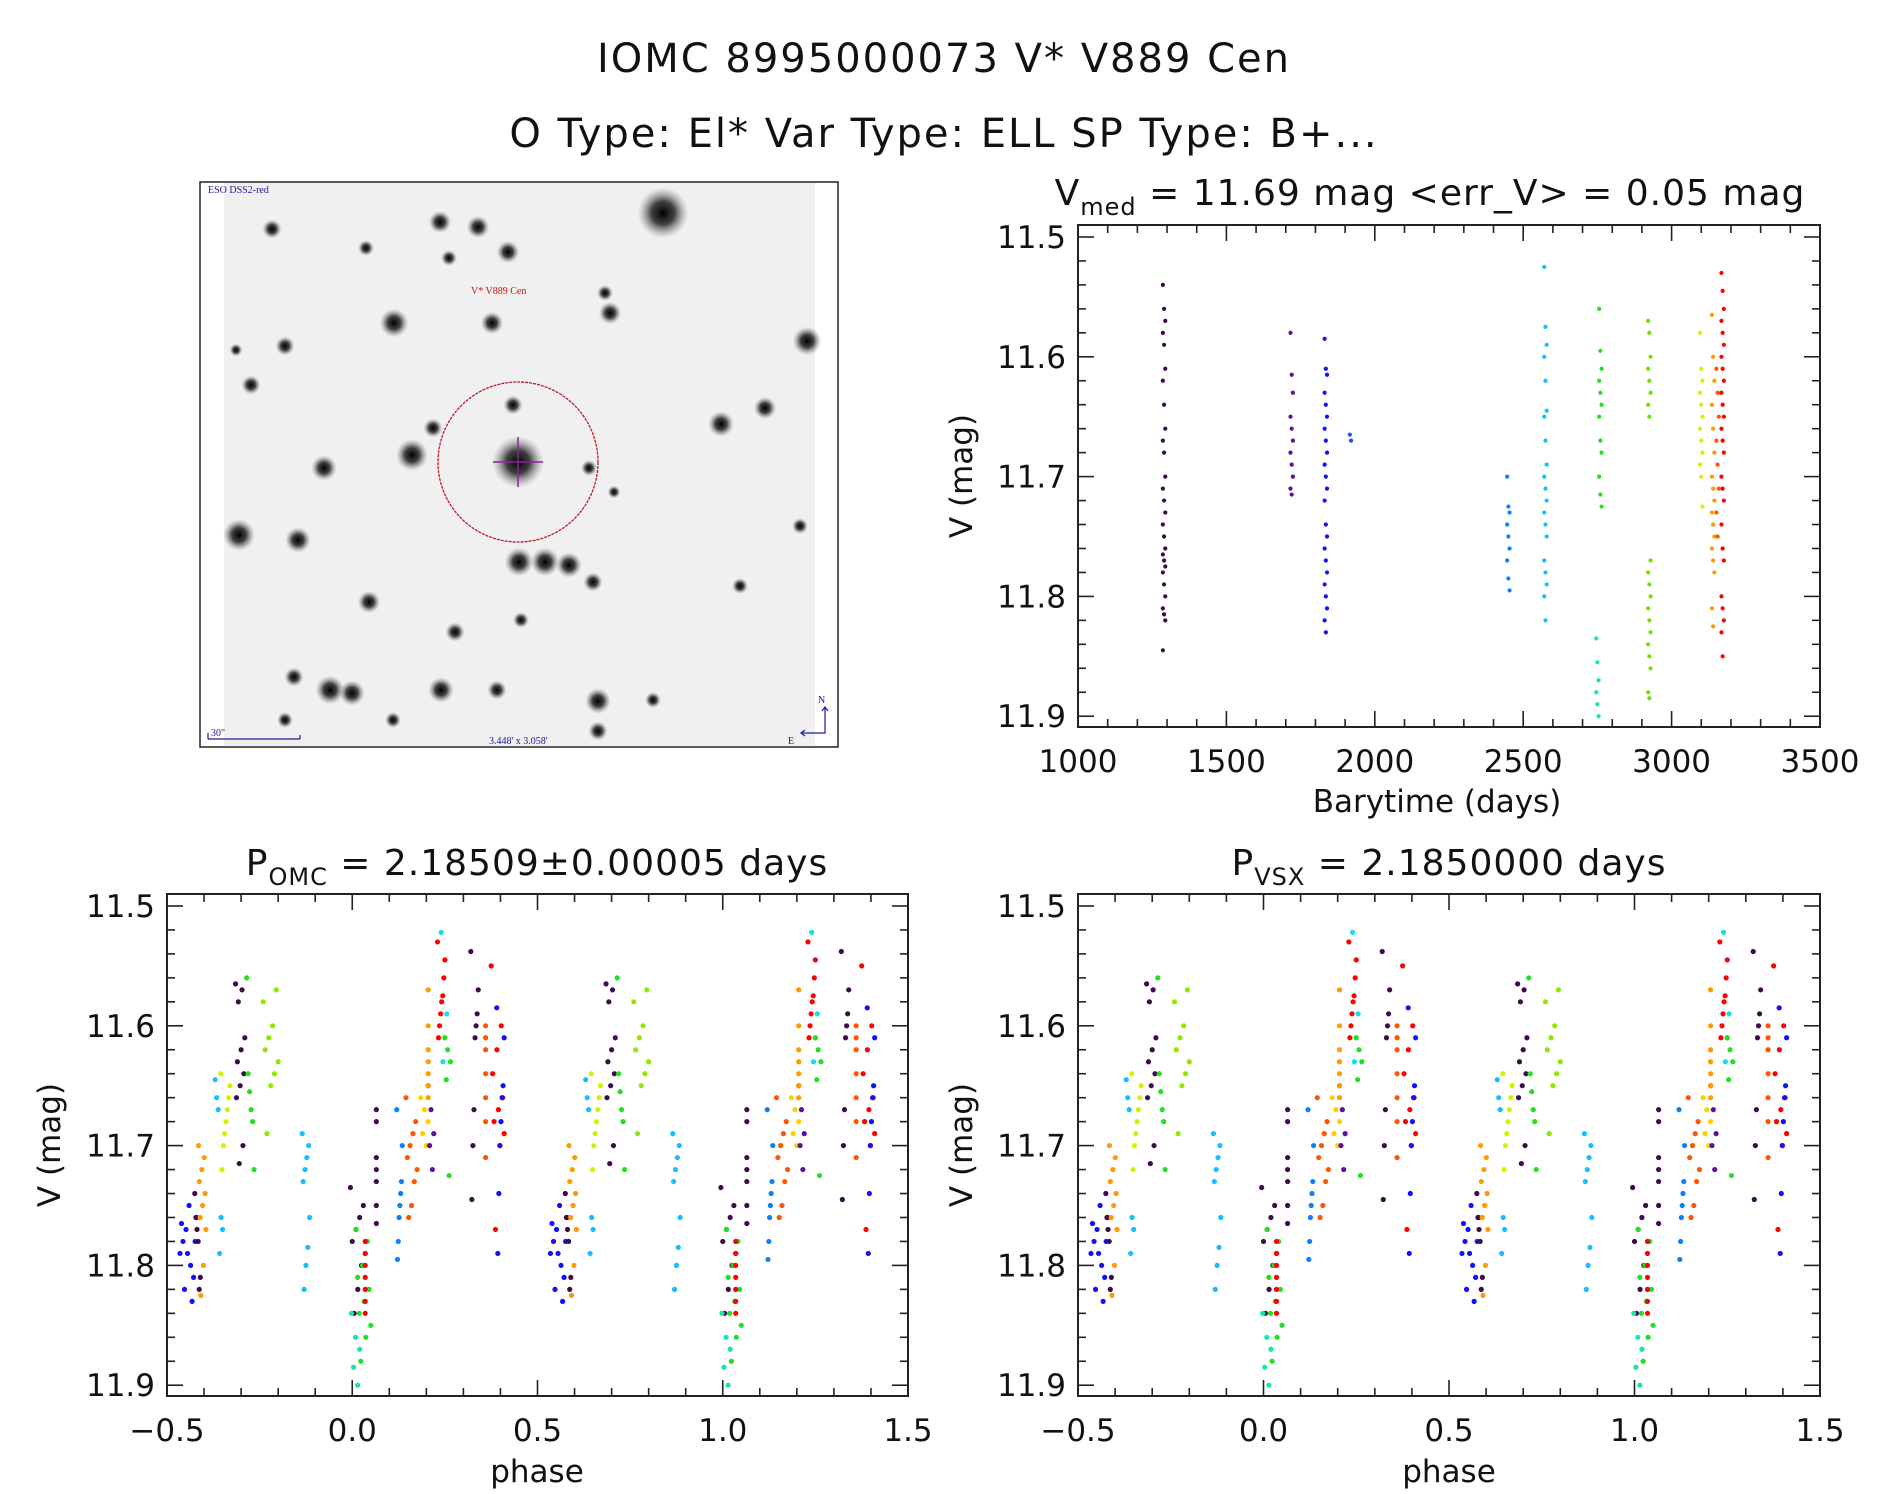 This screenshot has height=1494, width=1889. I want to click on lightcurve-title-sub: med, so click(1108, 207).